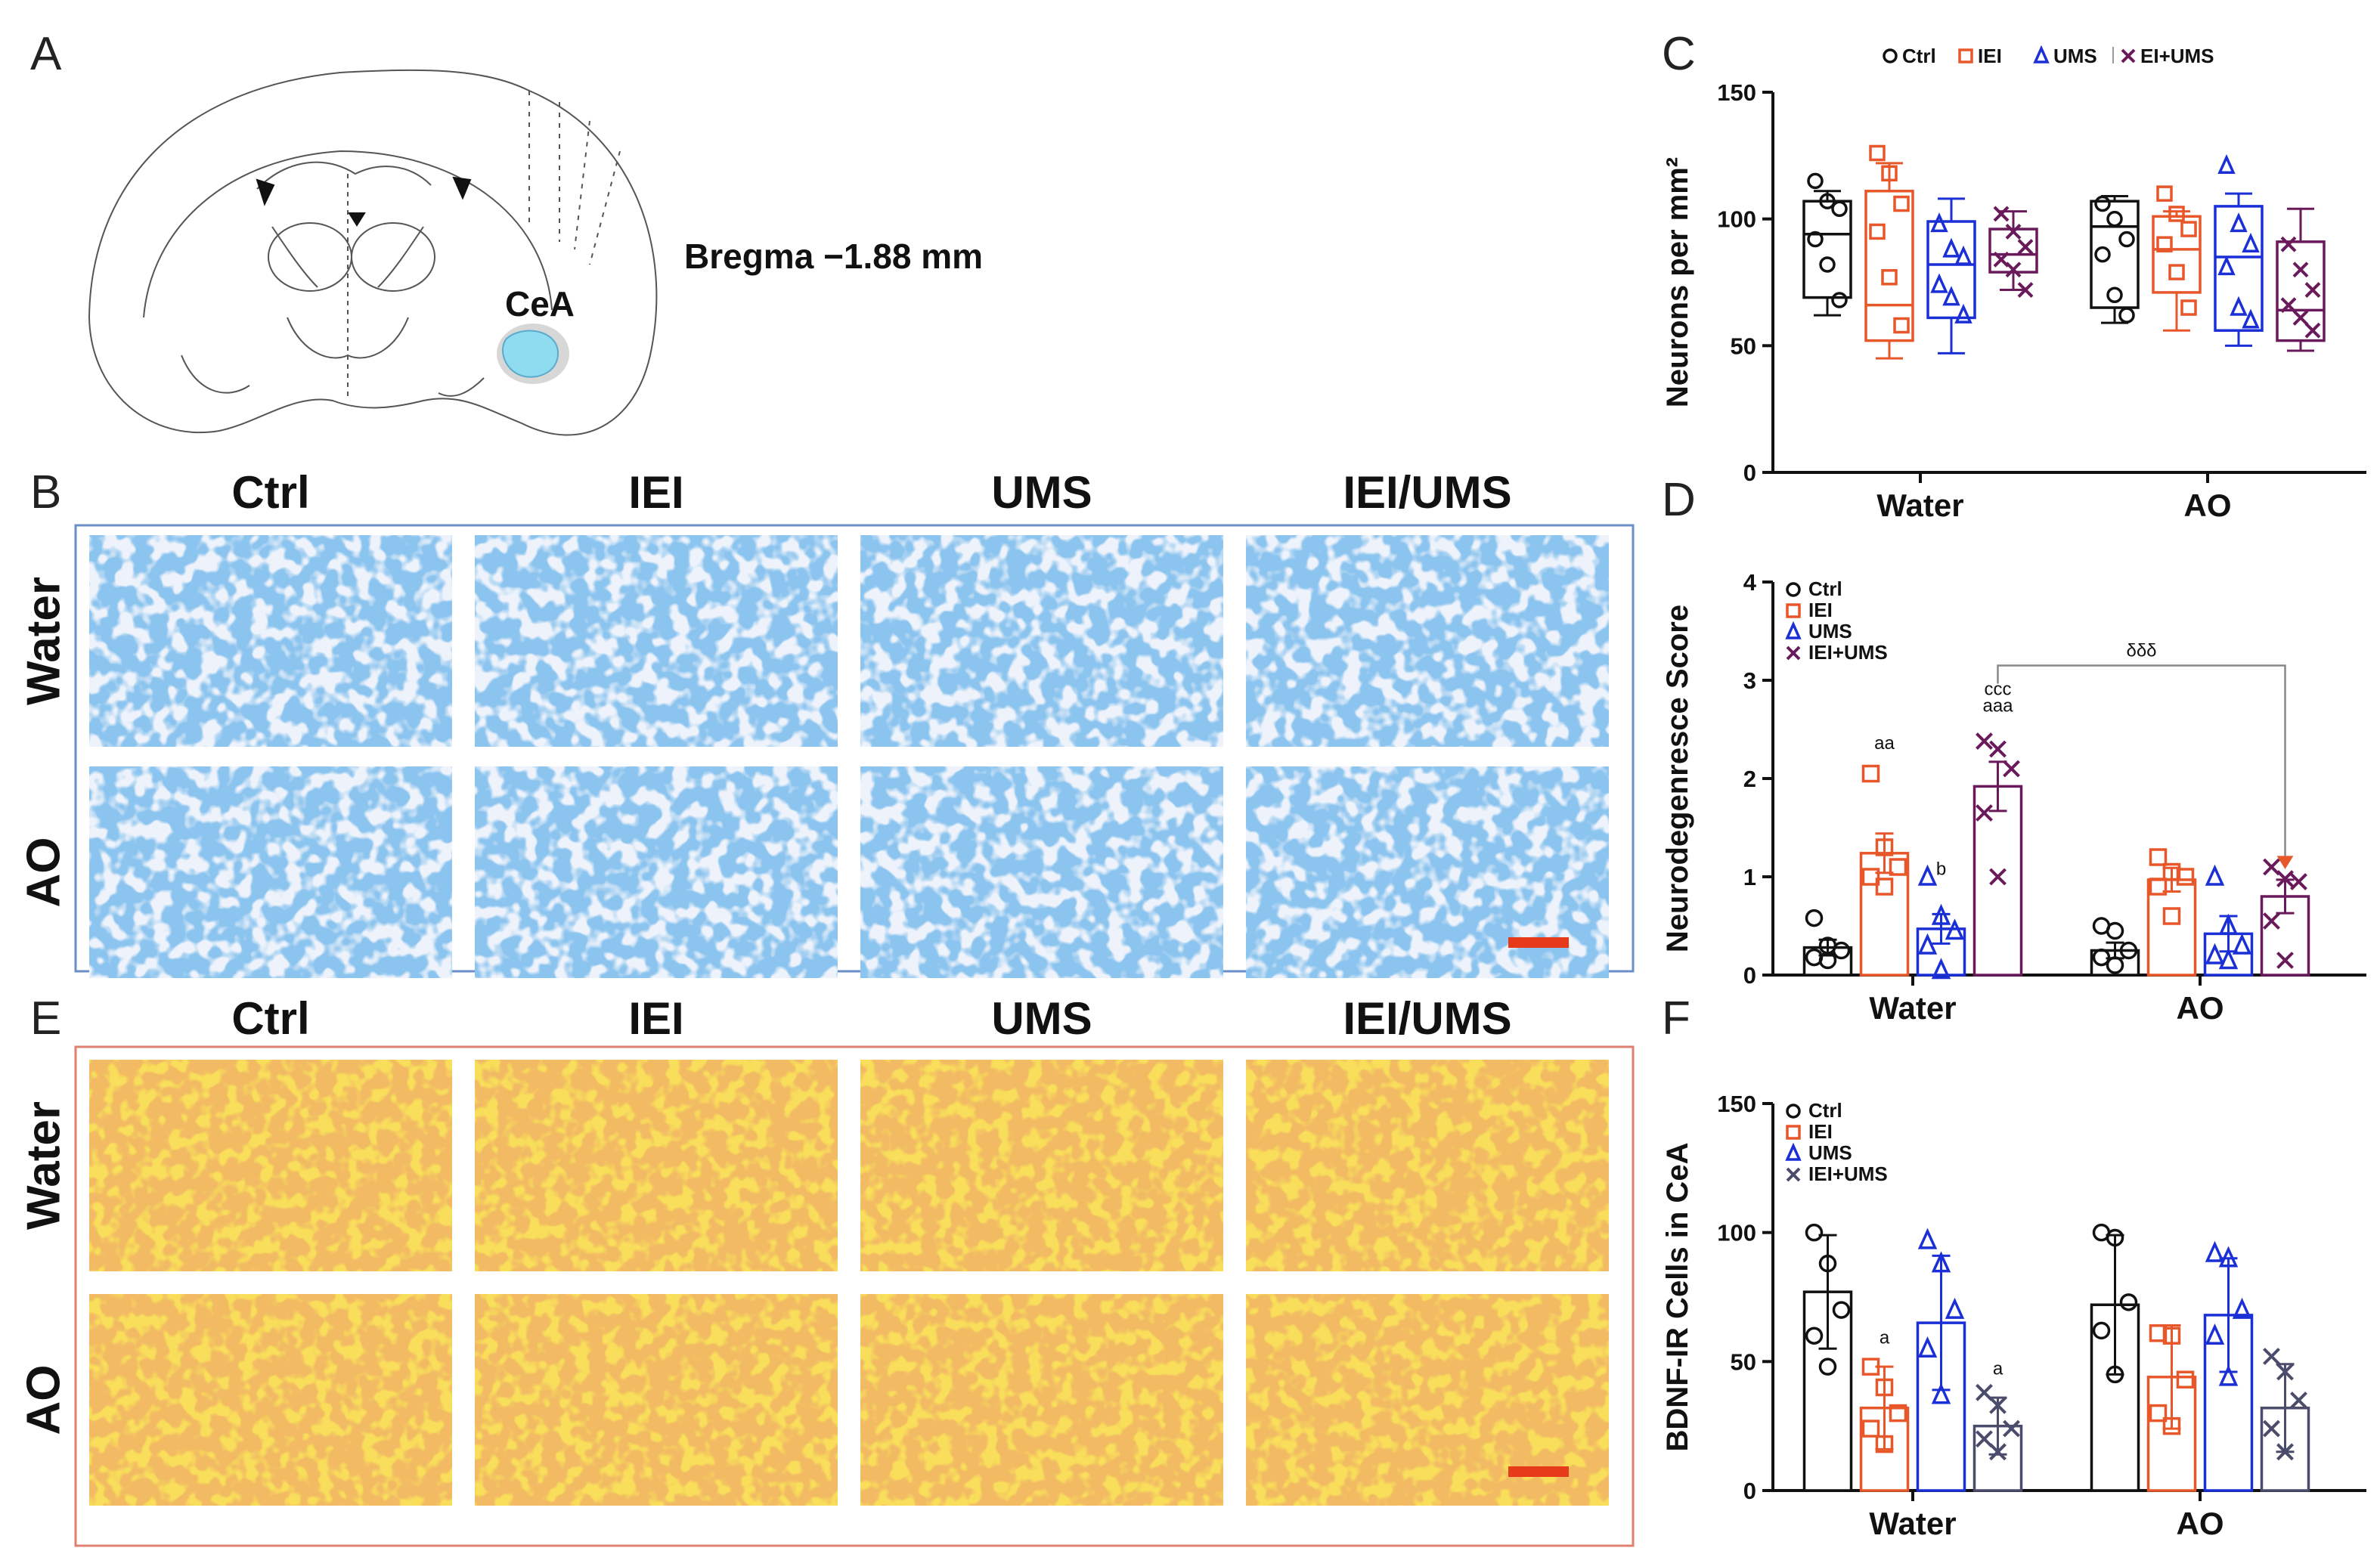 The height and width of the screenshot is (1551, 2380). What do you see at coordinates (2171, 928) in the screenshot?
I see `bar` at bounding box center [2171, 928].